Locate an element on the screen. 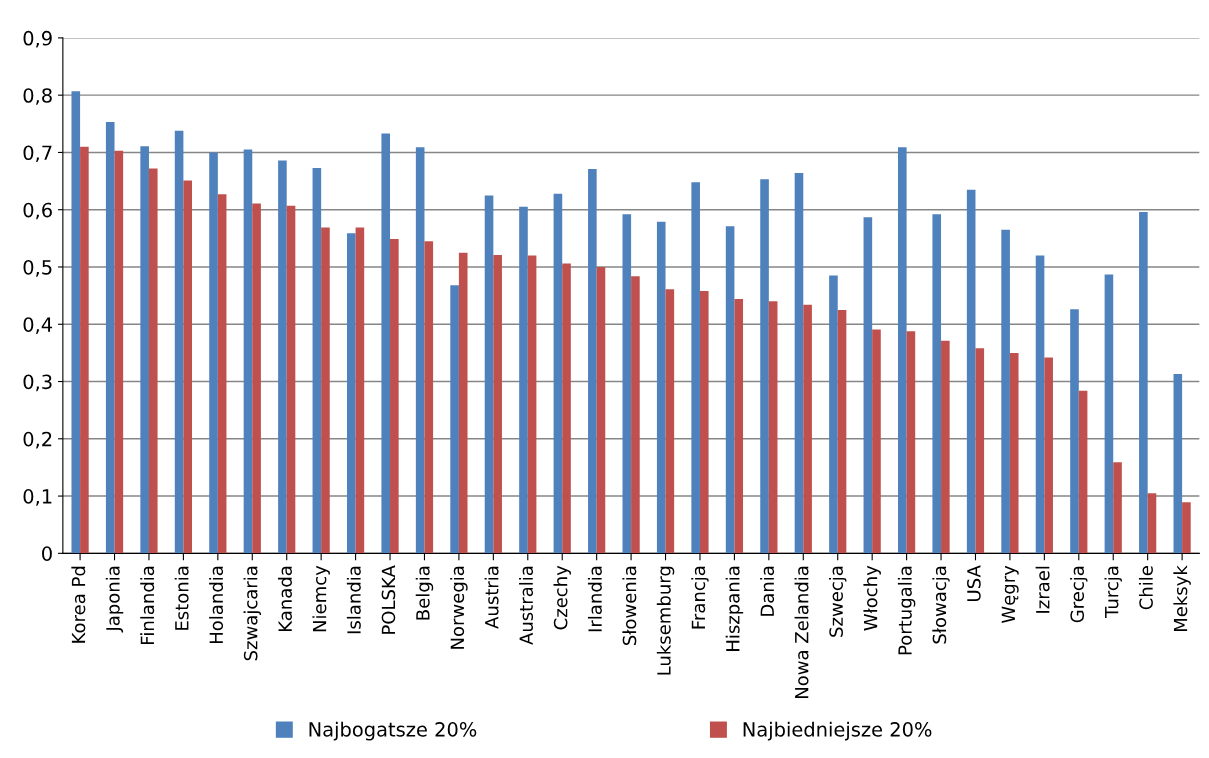  x-tick-label: Czechy is located at coordinates (562, 597).